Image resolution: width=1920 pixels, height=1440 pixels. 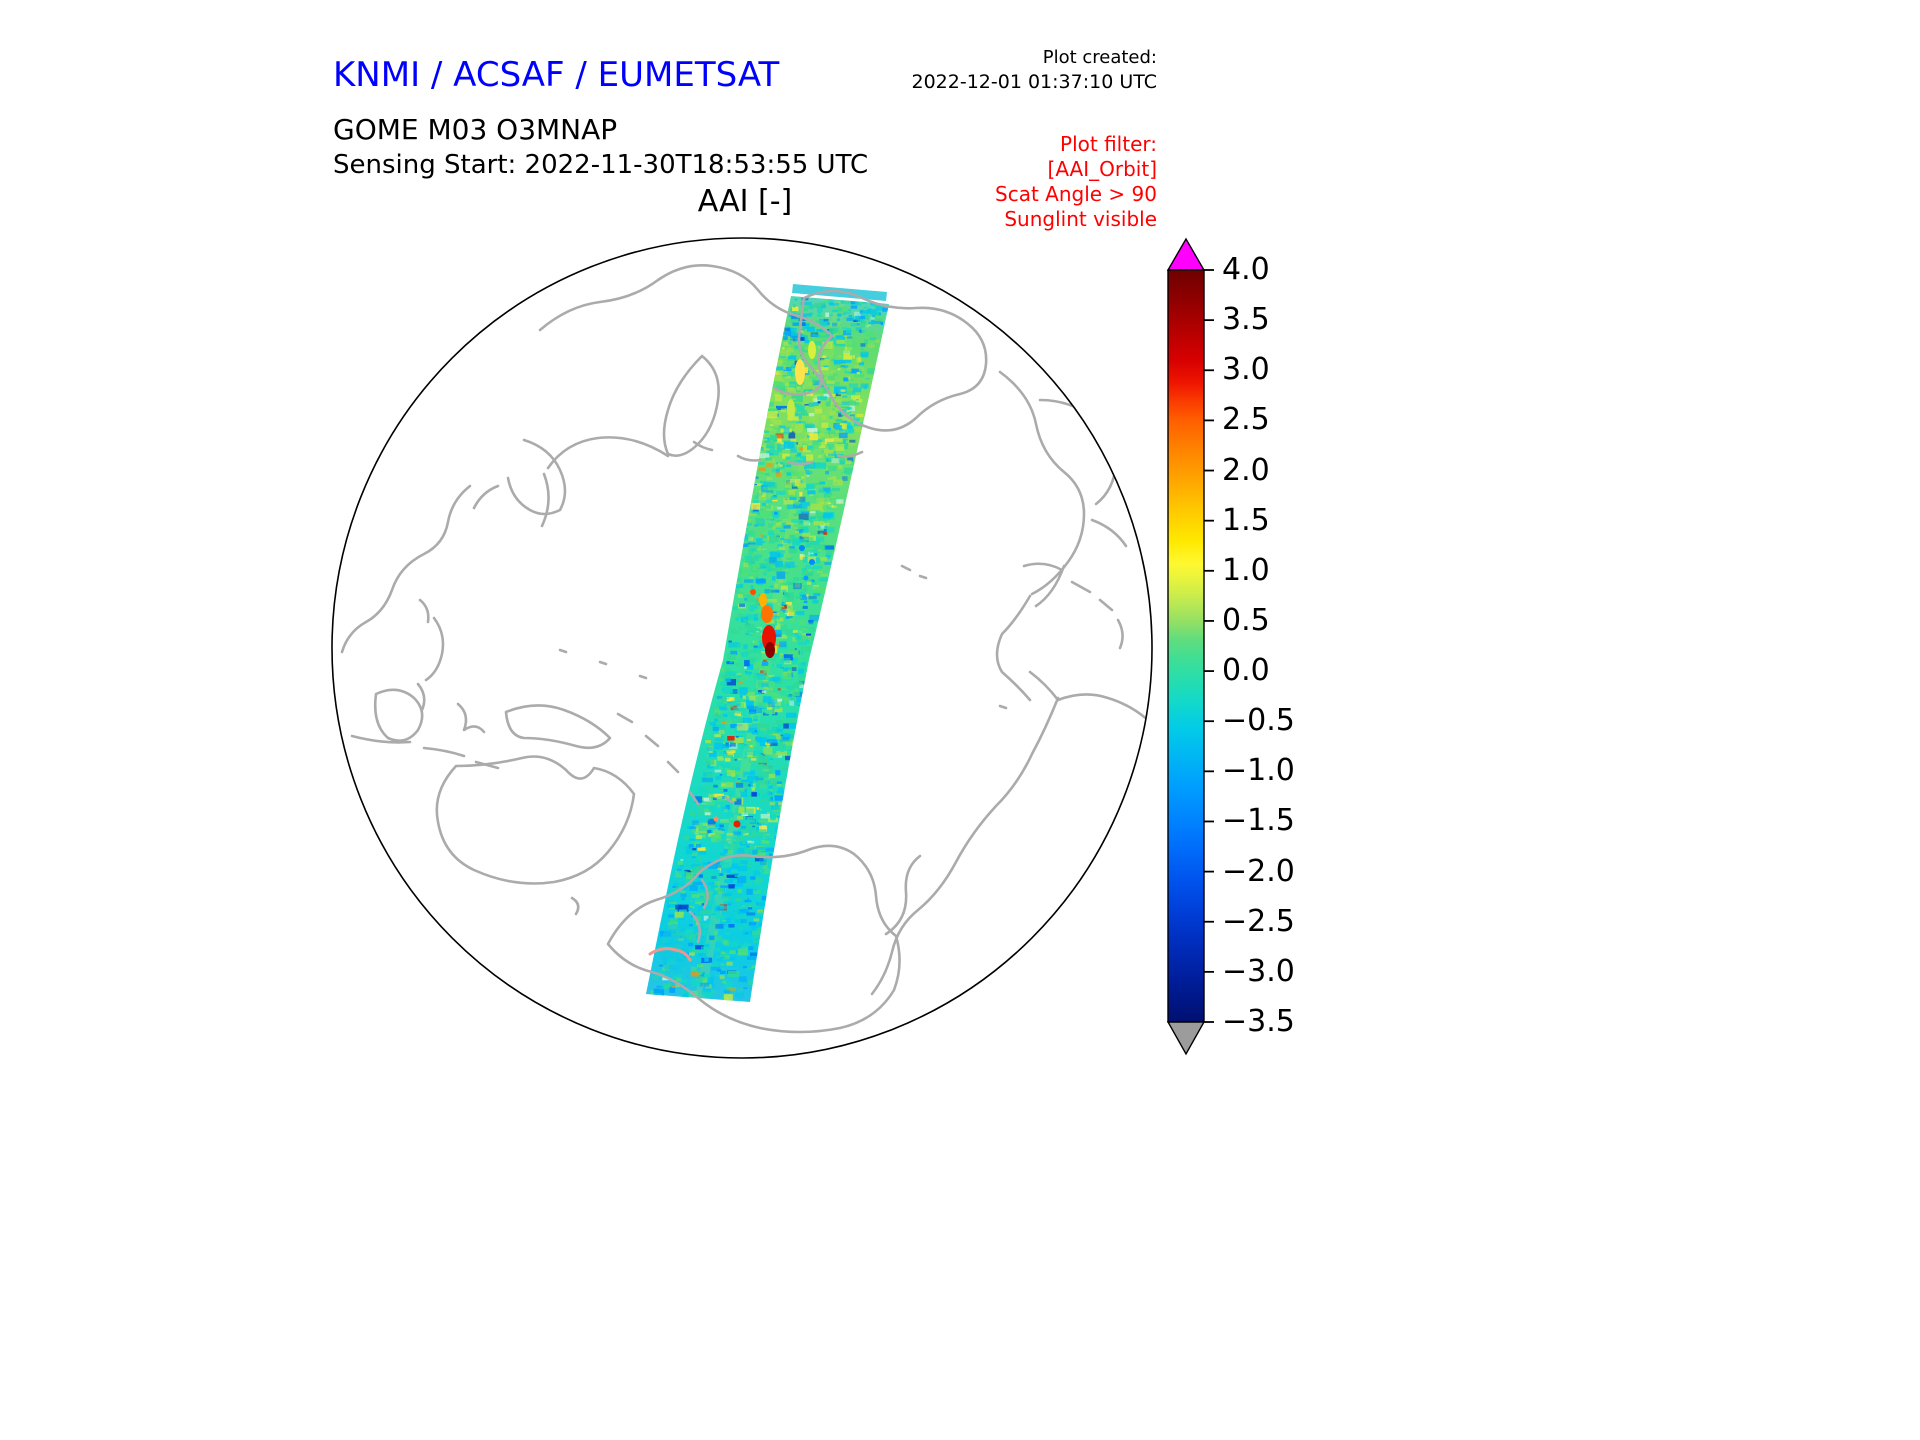 I want to click on colorbar-tick-label: 3.5, so click(x=1246, y=320).